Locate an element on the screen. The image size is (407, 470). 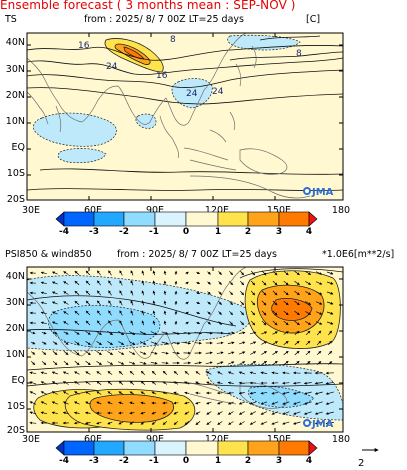
psi-panel-info: from : 2025/ 8/ 7 00Z LT=25 days is located at coordinates (197, 254).